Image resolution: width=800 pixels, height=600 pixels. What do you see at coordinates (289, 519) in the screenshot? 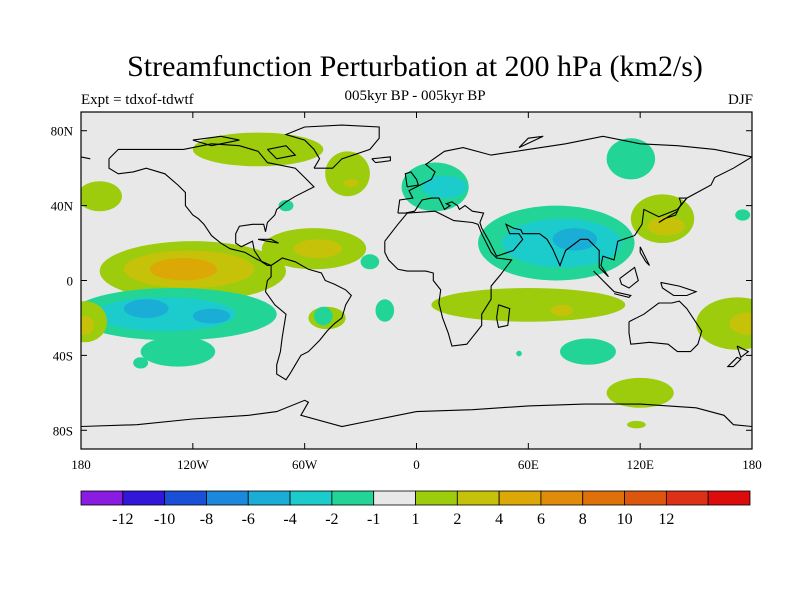
I see `colorbar-label: -4` at bounding box center [289, 519].